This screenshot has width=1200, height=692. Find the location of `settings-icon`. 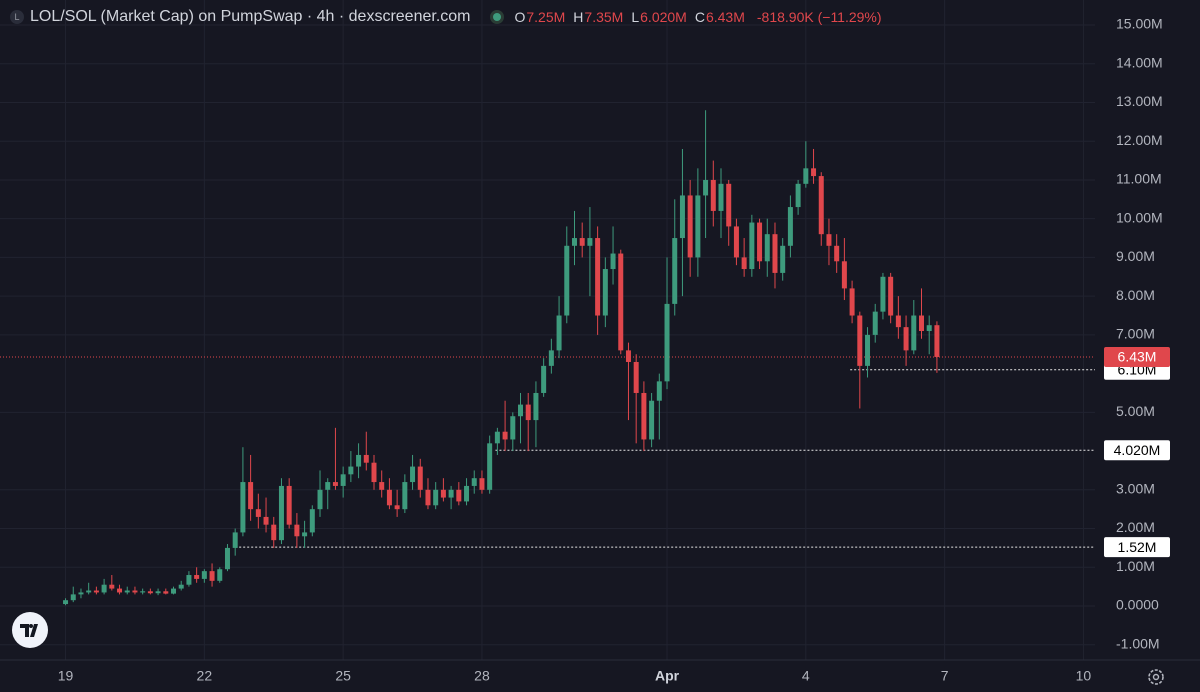

settings-icon is located at coordinates (1156, 677).